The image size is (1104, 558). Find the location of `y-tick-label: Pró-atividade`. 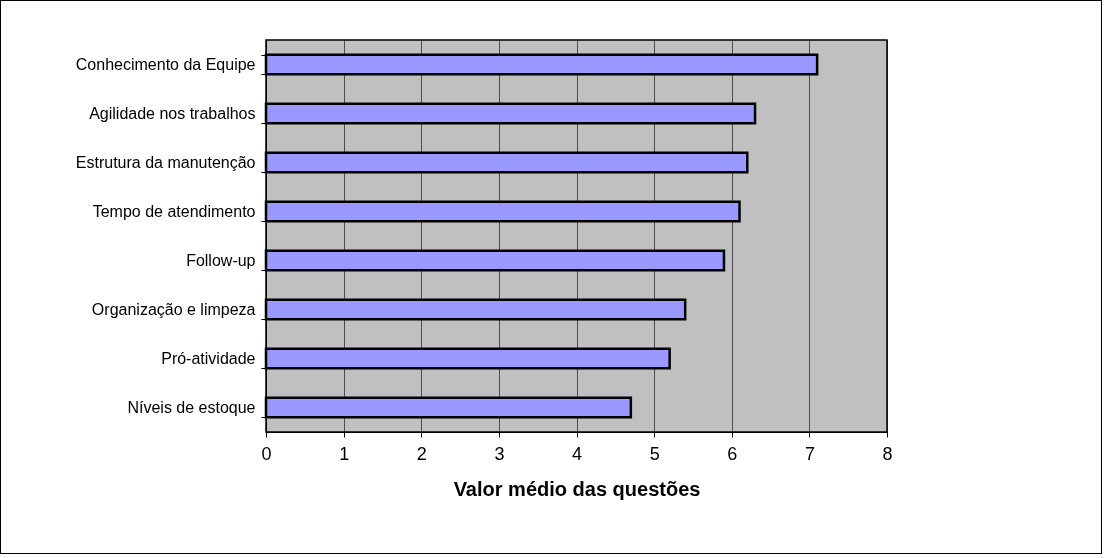

y-tick-label: Pró-atividade is located at coordinates (208, 358).